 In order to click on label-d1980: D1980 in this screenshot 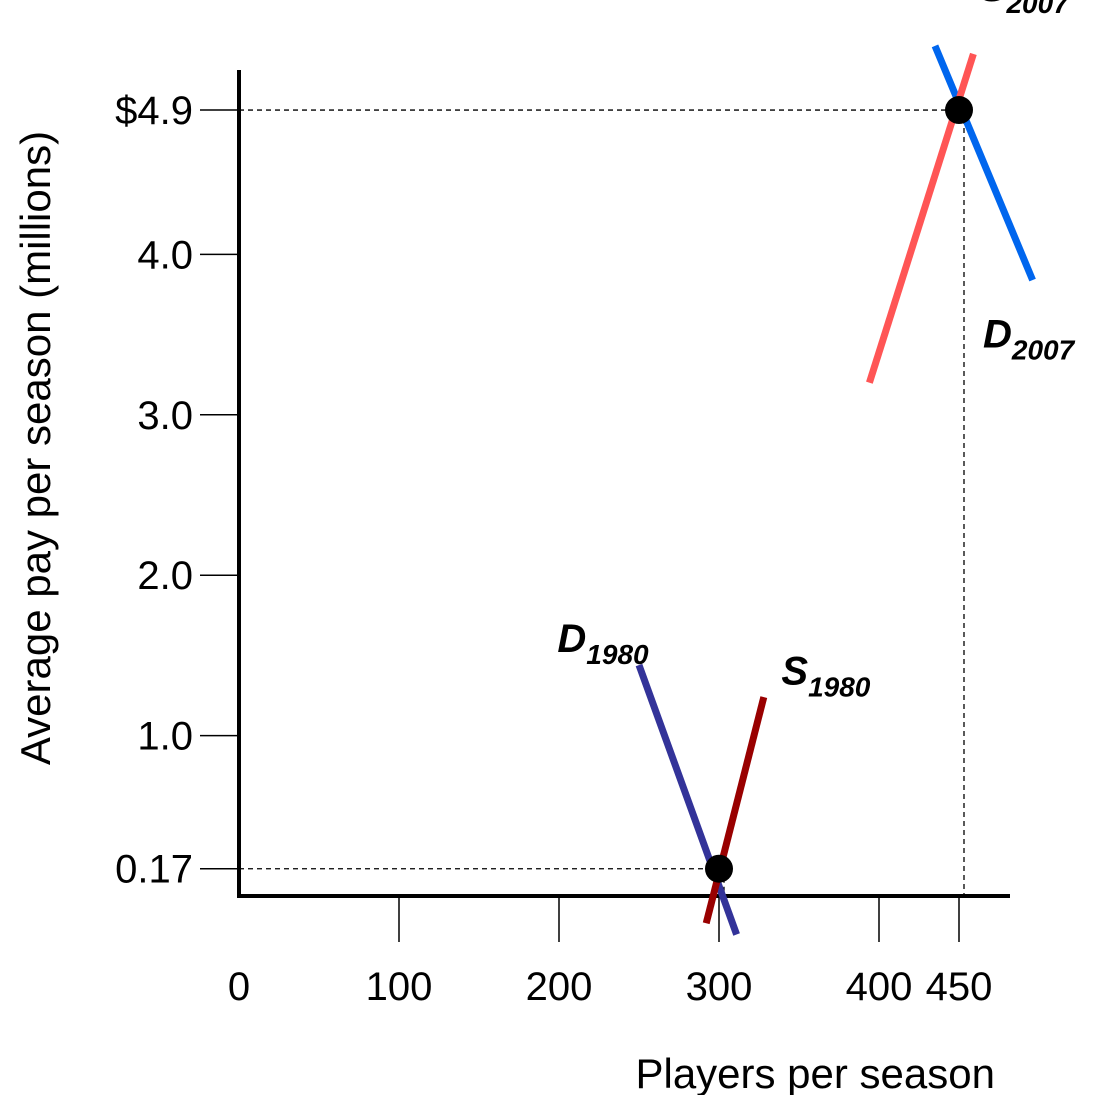, I will do `click(603, 643)`.